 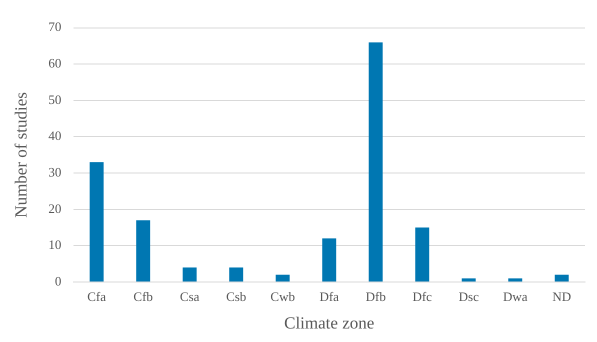 What do you see at coordinates (422, 296) in the screenshot?
I see `x-tick-label: Dfc` at bounding box center [422, 296].